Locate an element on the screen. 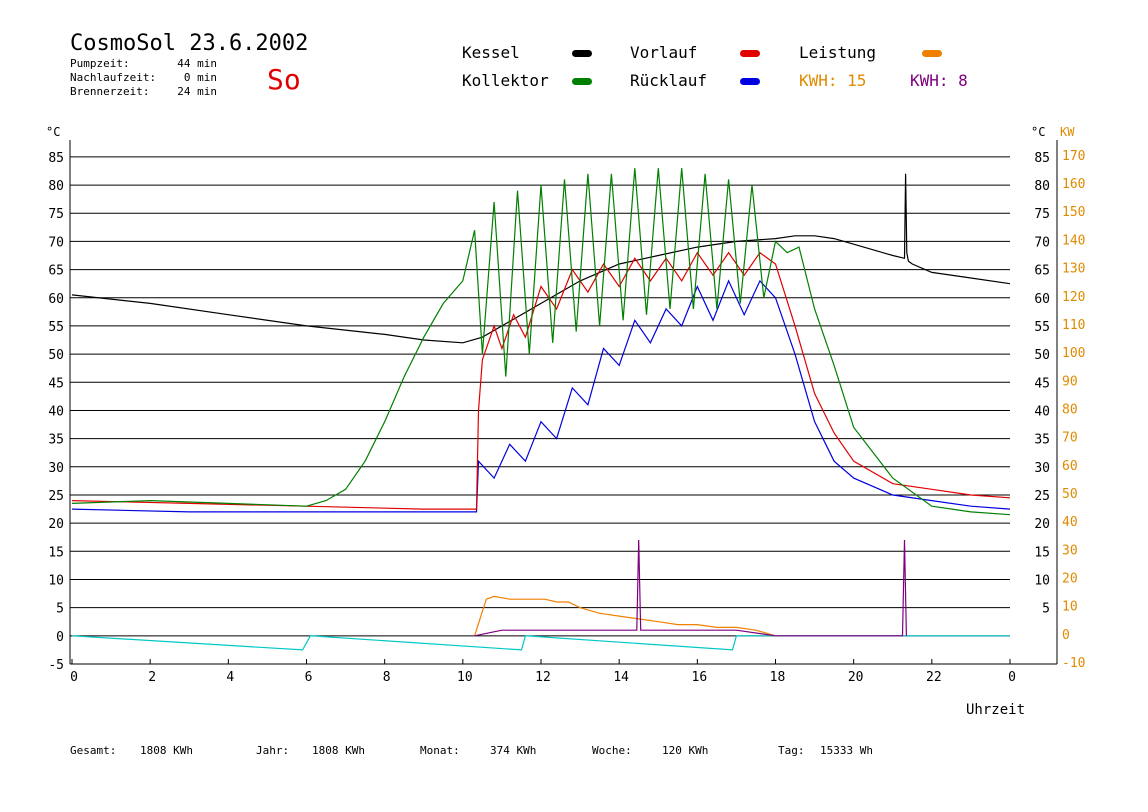 This screenshot has height=812, width=1148. series-line-brenner is located at coordinates (690, 588).